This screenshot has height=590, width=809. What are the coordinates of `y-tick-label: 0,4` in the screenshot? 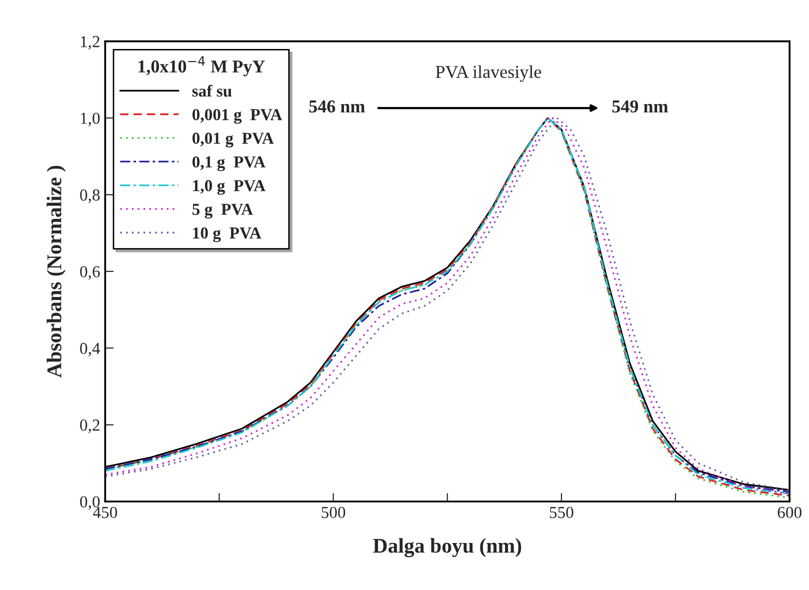 It's located at (90, 349).